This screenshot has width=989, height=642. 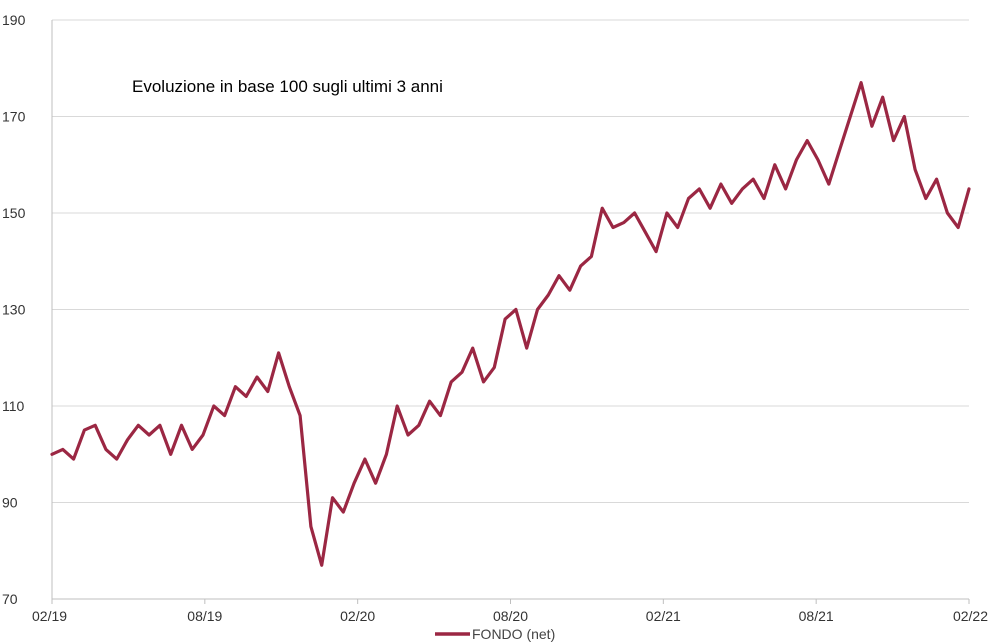 I want to click on x-tick-labels: 02/19 08/19 02/20 08/20 02/21 08/21 02/22, so click(x=510, y=616).